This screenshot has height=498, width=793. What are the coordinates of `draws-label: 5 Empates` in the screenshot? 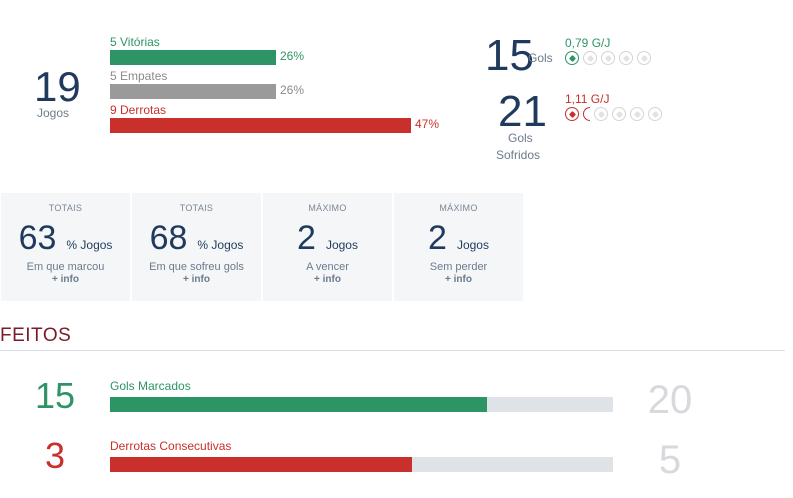 It's located at (139, 76).